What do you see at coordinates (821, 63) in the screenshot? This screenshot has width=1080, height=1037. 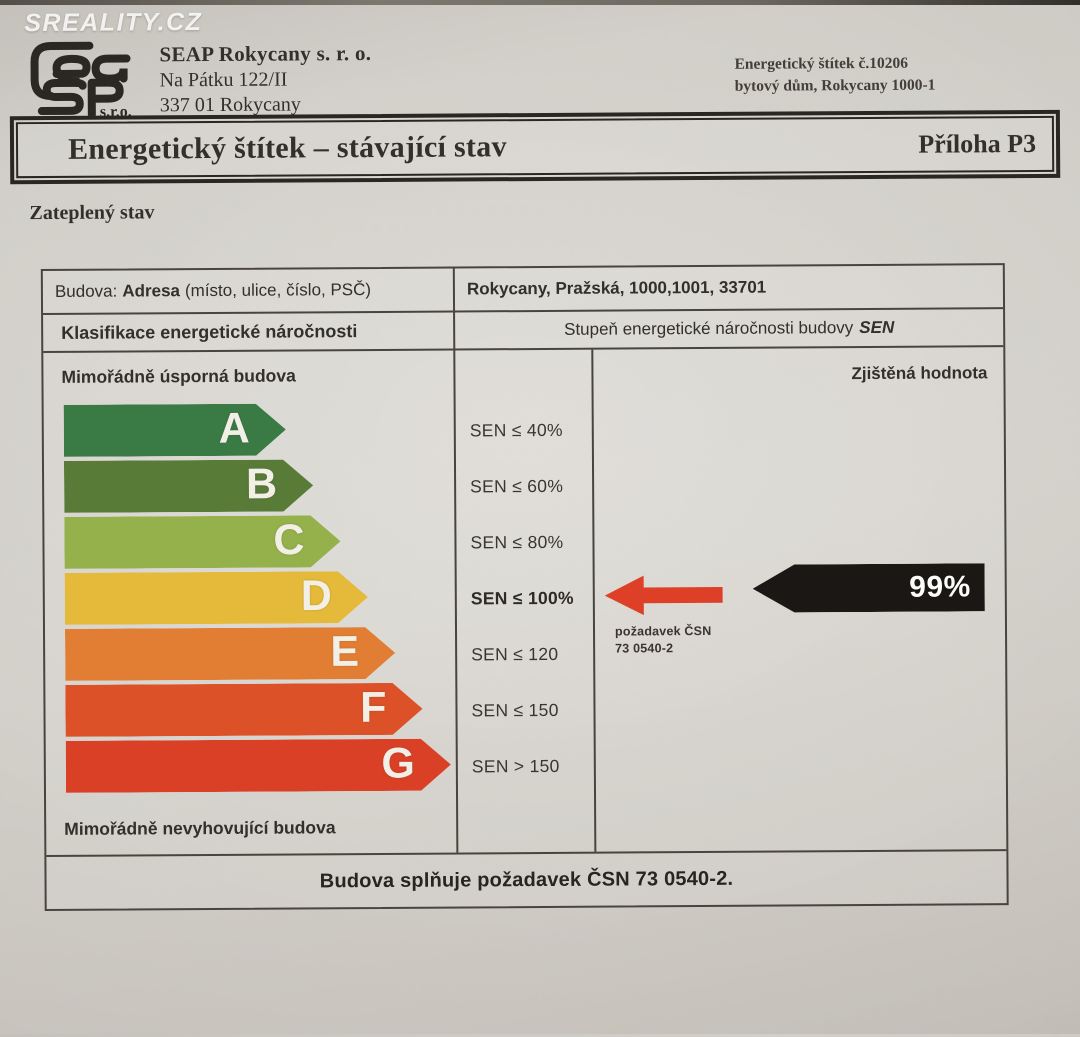 I see `document-number: Energetický štítek č.10206` at bounding box center [821, 63].